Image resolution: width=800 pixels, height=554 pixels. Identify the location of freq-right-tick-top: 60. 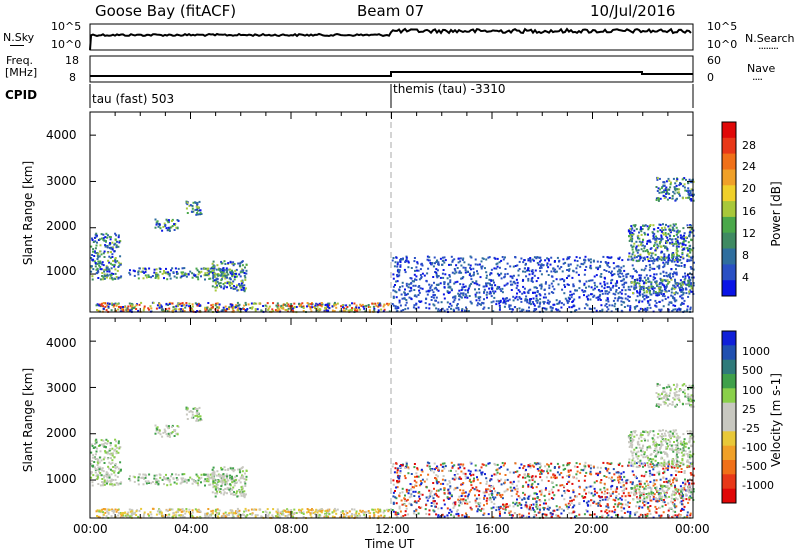
(714, 60).